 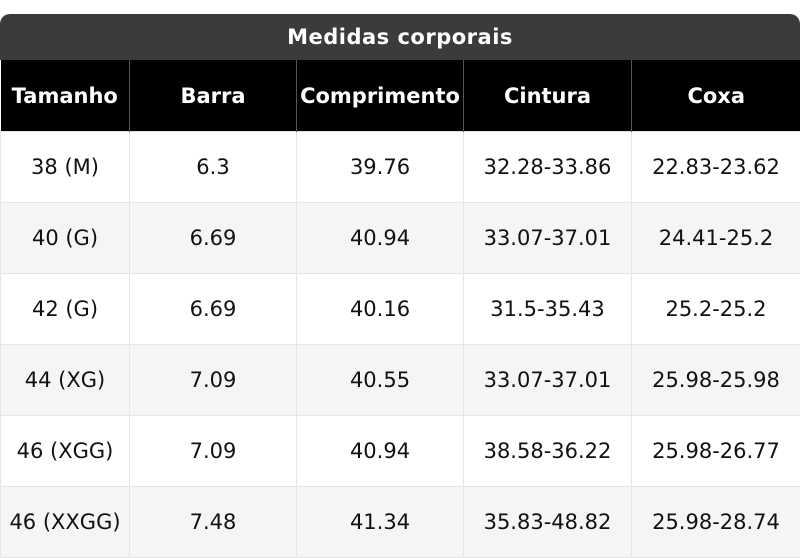 What do you see at coordinates (213, 522) in the screenshot?
I see `table-cell: 7.48` at bounding box center [213, 522].